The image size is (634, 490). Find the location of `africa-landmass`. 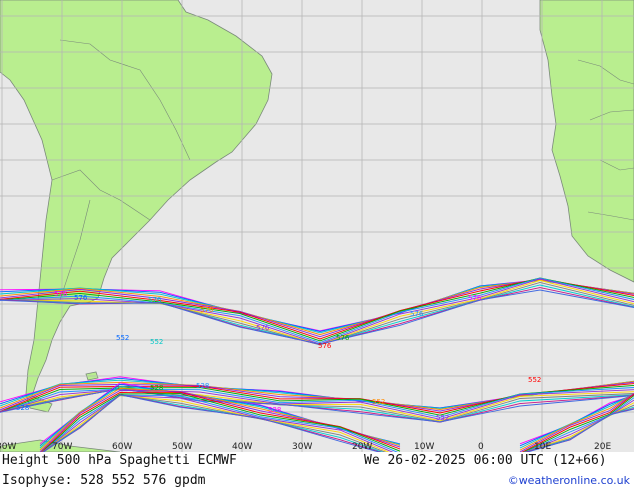

africa-landmass is located at coordinates (586, 141).